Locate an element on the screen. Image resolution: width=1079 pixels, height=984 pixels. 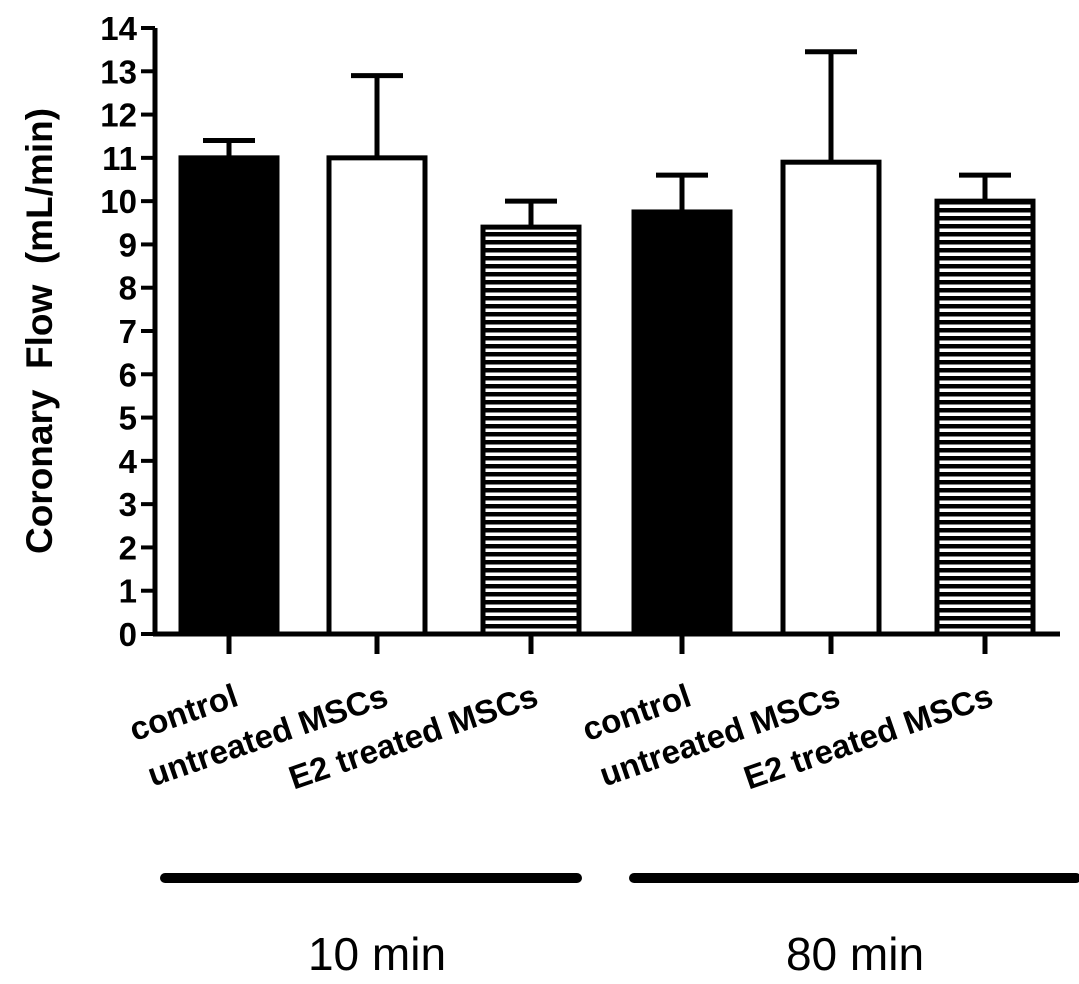
y-tick-label: 12 is located at coordinates (118, 115).